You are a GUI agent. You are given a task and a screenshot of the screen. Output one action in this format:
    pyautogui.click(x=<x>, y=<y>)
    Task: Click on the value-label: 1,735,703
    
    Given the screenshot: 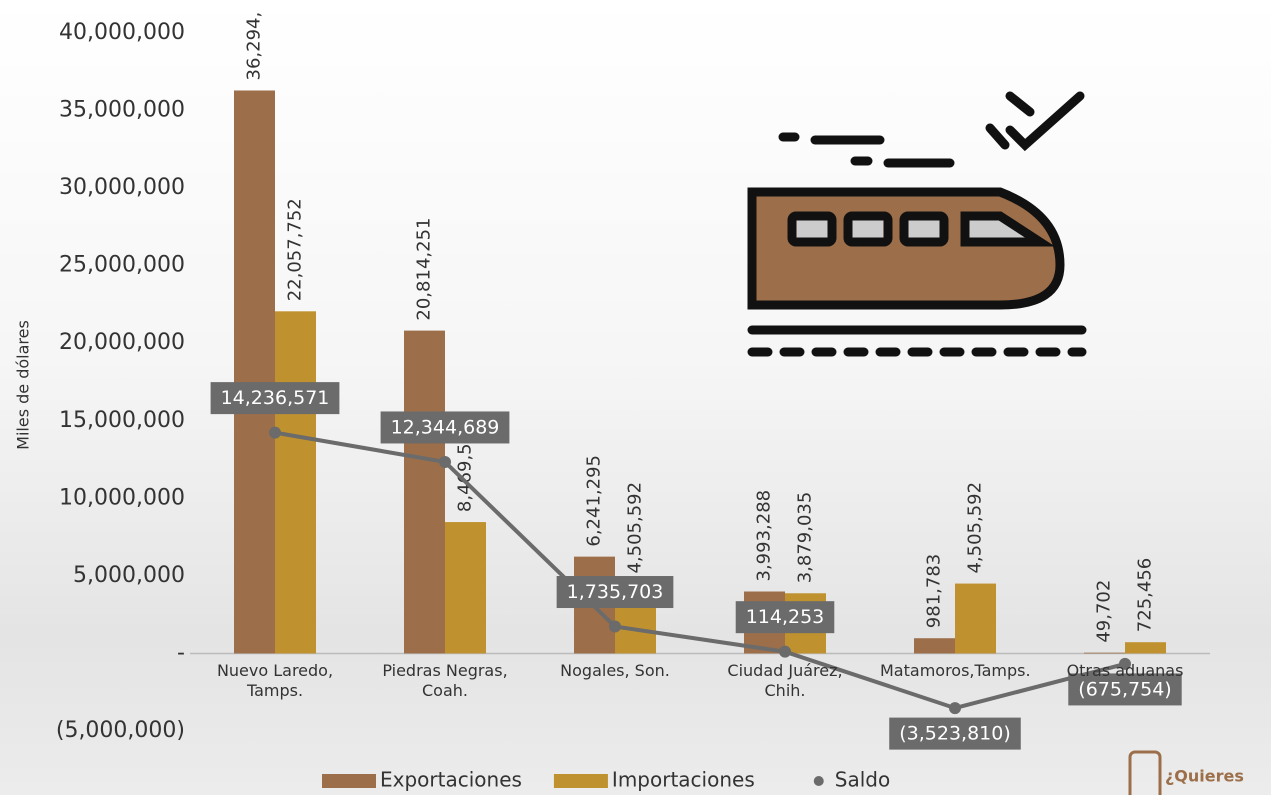 What is the action you would take?
    pyautogui.click(x=615, y=592)
    